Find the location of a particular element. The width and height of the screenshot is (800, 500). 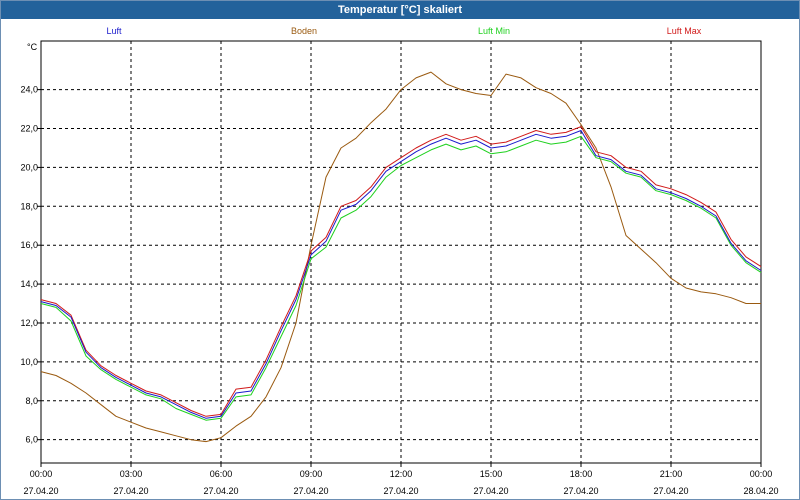

chart-title: Temperatur [°C] skaliert is located at coordinates (399, 10).